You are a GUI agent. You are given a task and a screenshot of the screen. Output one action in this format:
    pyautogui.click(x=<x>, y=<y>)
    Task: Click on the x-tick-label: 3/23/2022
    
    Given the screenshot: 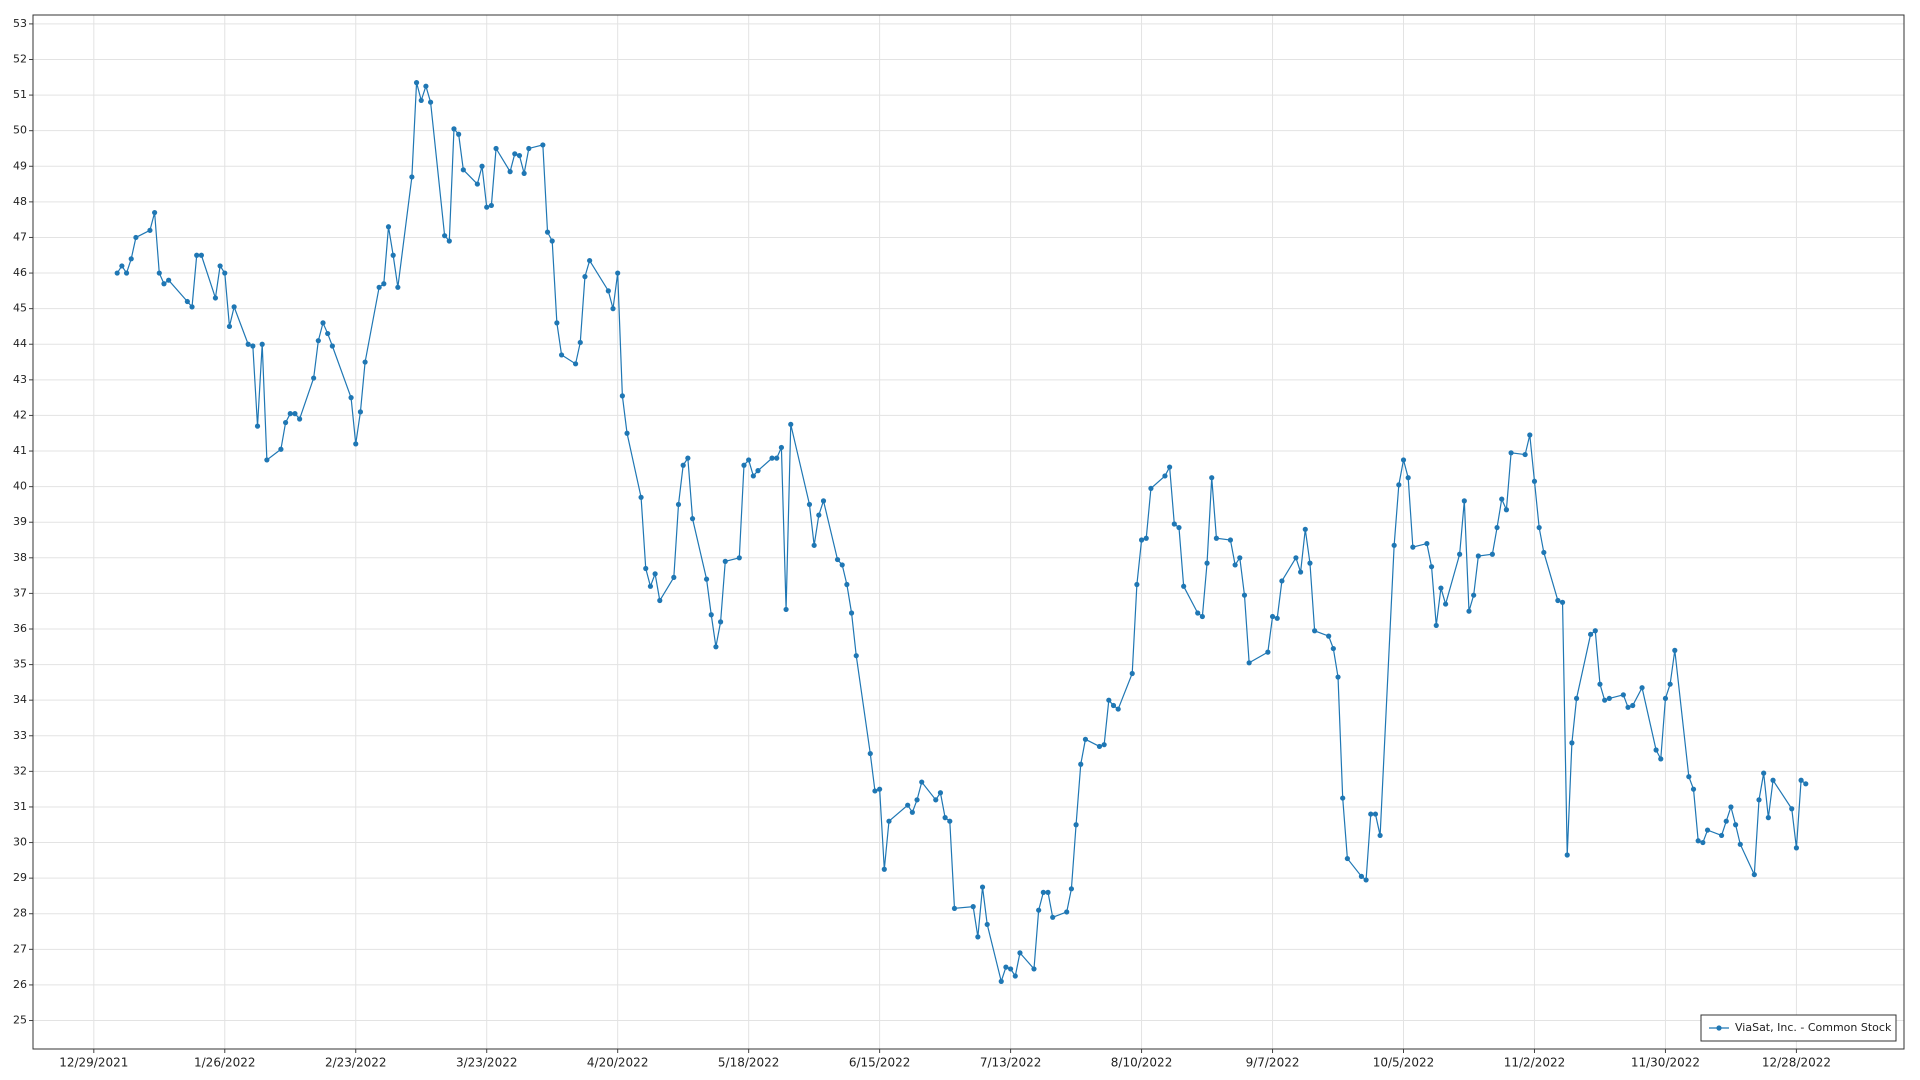 What is the action you would take?
    pyautogui.click(x=487, y=1063)
    